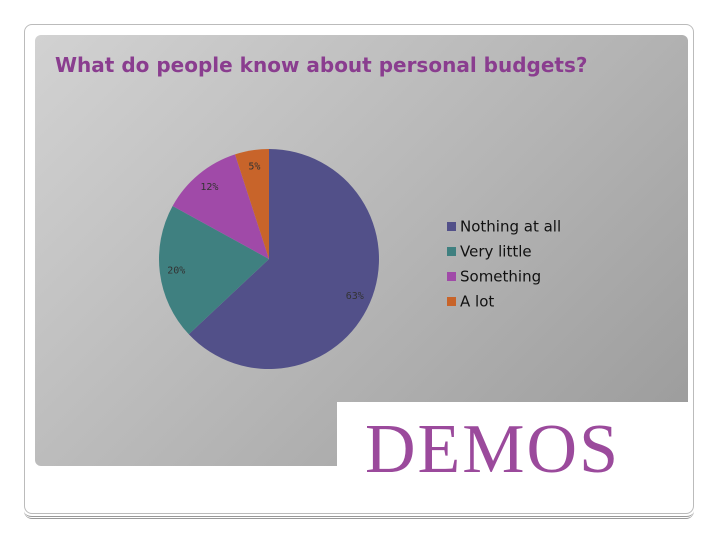  What do you see at coordinates (359, 514) in the screenshot?
I see `frame-edge` at bounding box center [359, 514].